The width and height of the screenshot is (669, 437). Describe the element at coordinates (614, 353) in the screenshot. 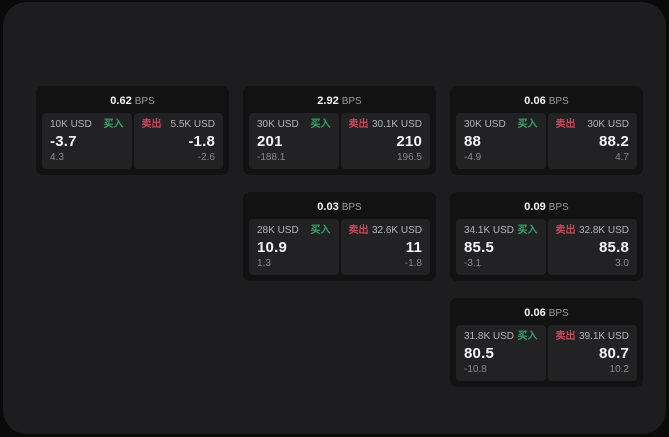

I see `sell-price: 80.7` at that location.